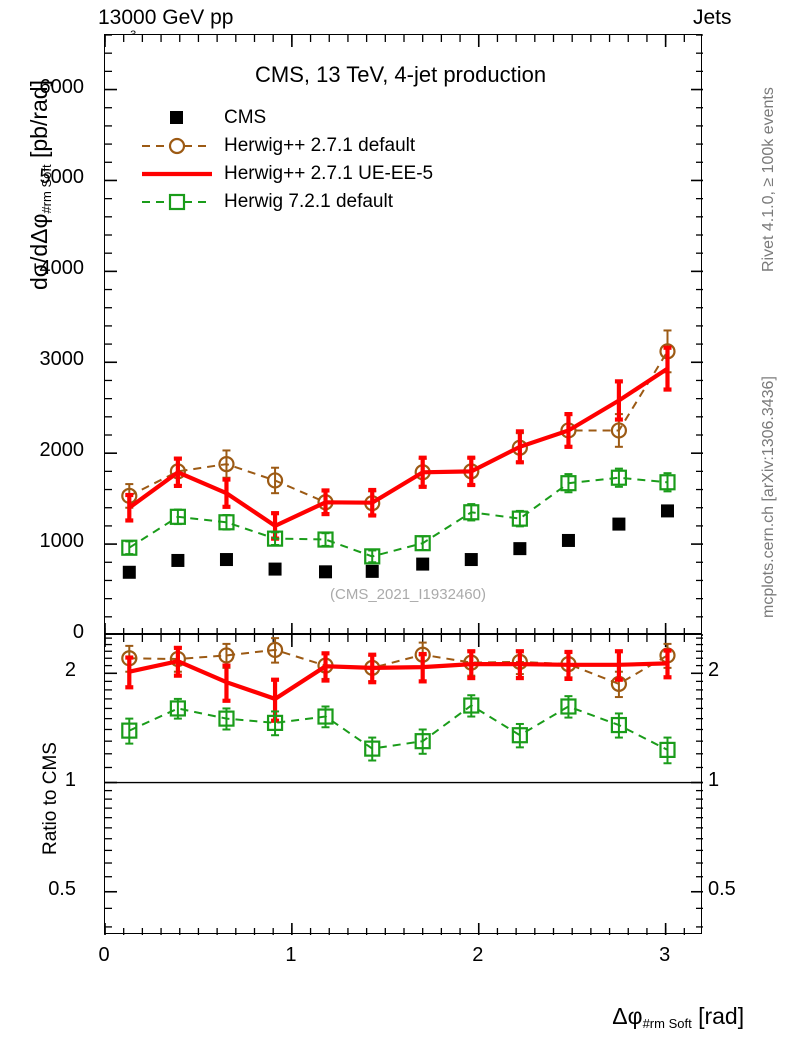 The height and width of the screenshot is (1058, 786). I want to click on legend-item-herwig-2-7-1-default: Herwig++ 2.7.1 default, so click(286, 146).